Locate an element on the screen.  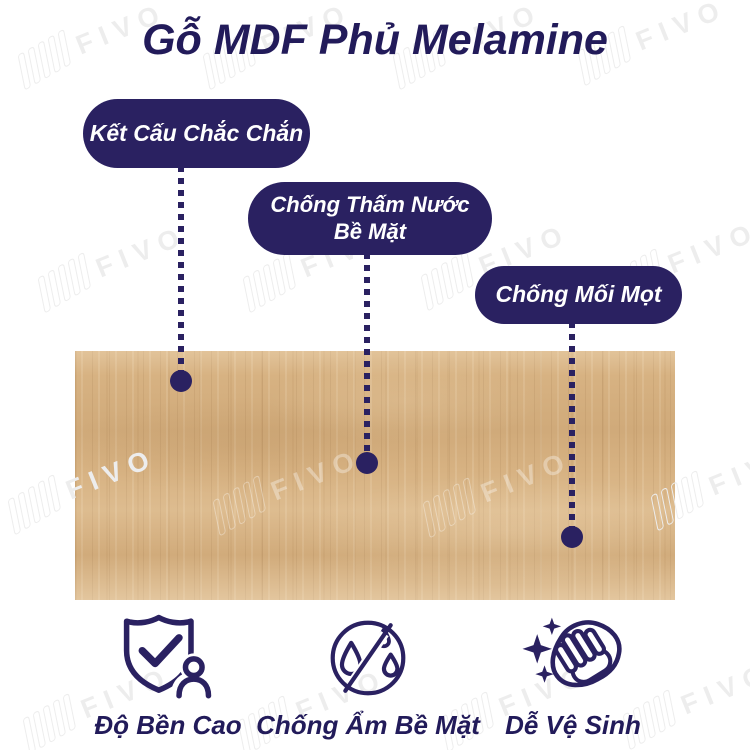
feature-anti-moisture-label: Chống Ẩm Bề Mặt is located at coordinates (368, 725).